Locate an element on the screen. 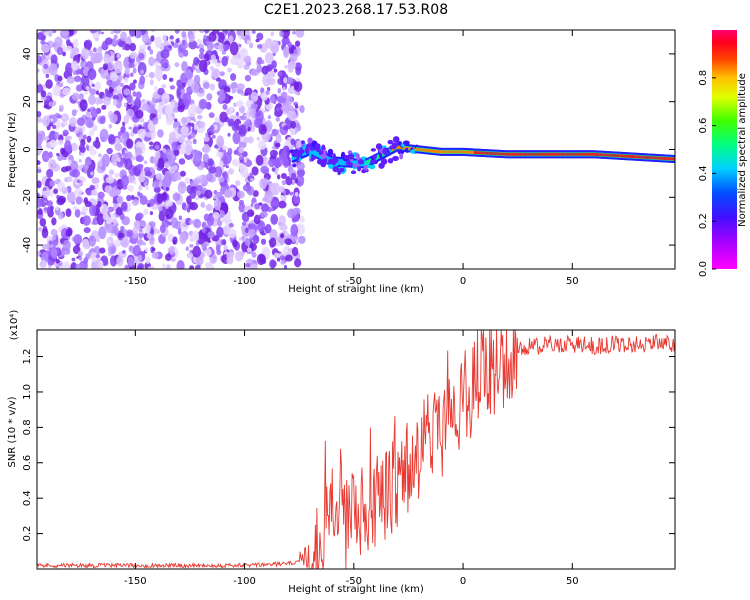 Image resolution: width=750 pixels, height=600 pixels. spectrogram-x-tick-label: -100 is located at coordinates (244, 281).